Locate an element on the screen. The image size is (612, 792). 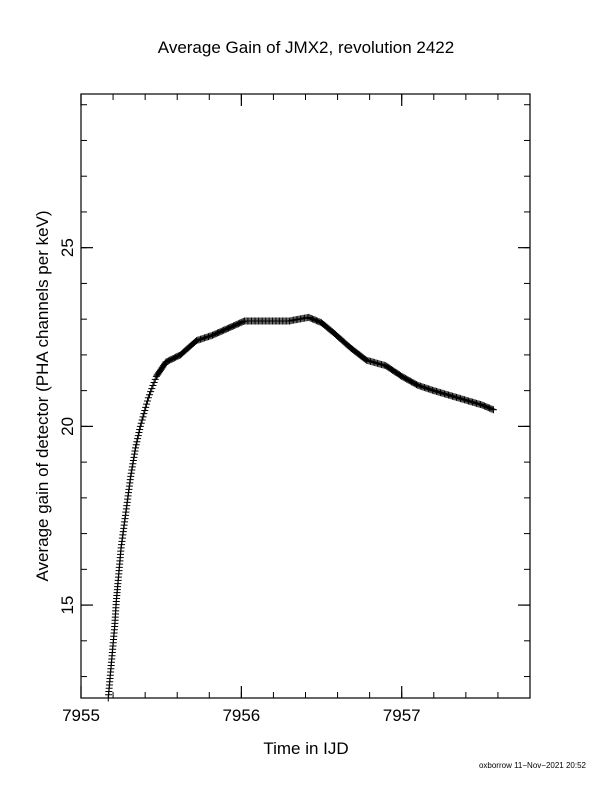
y-tick-label: 20 is located at coordinates (67, 426).